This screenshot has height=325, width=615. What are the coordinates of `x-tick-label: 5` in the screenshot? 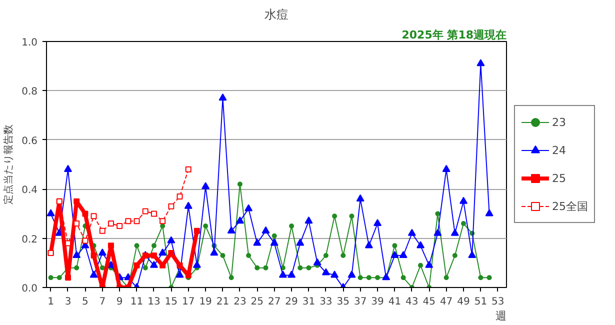 It's located at (85, 302).